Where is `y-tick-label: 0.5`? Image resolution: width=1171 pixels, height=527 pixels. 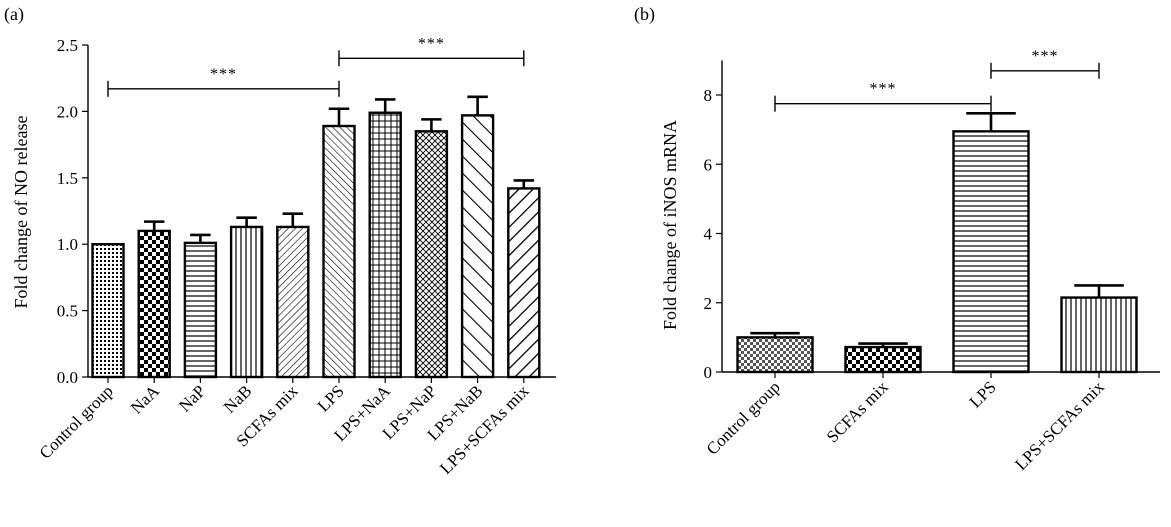
y-tick-label: 0.5 is located at coordinates (67, 311).